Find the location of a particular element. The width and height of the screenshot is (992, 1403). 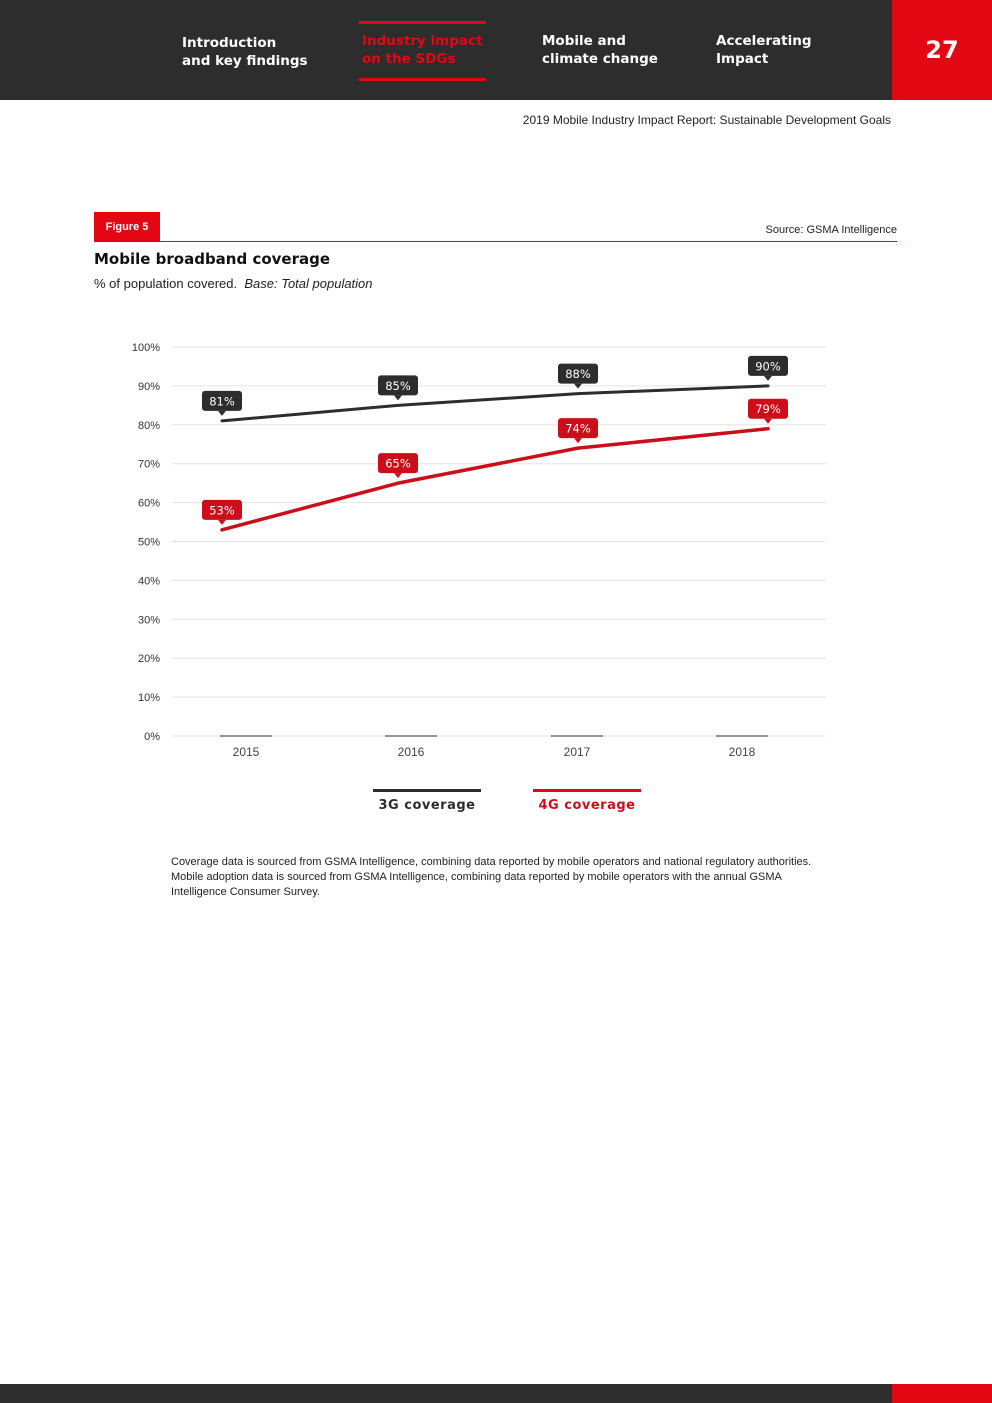

legend-swatch-3g is located at coordinates (427, 790).